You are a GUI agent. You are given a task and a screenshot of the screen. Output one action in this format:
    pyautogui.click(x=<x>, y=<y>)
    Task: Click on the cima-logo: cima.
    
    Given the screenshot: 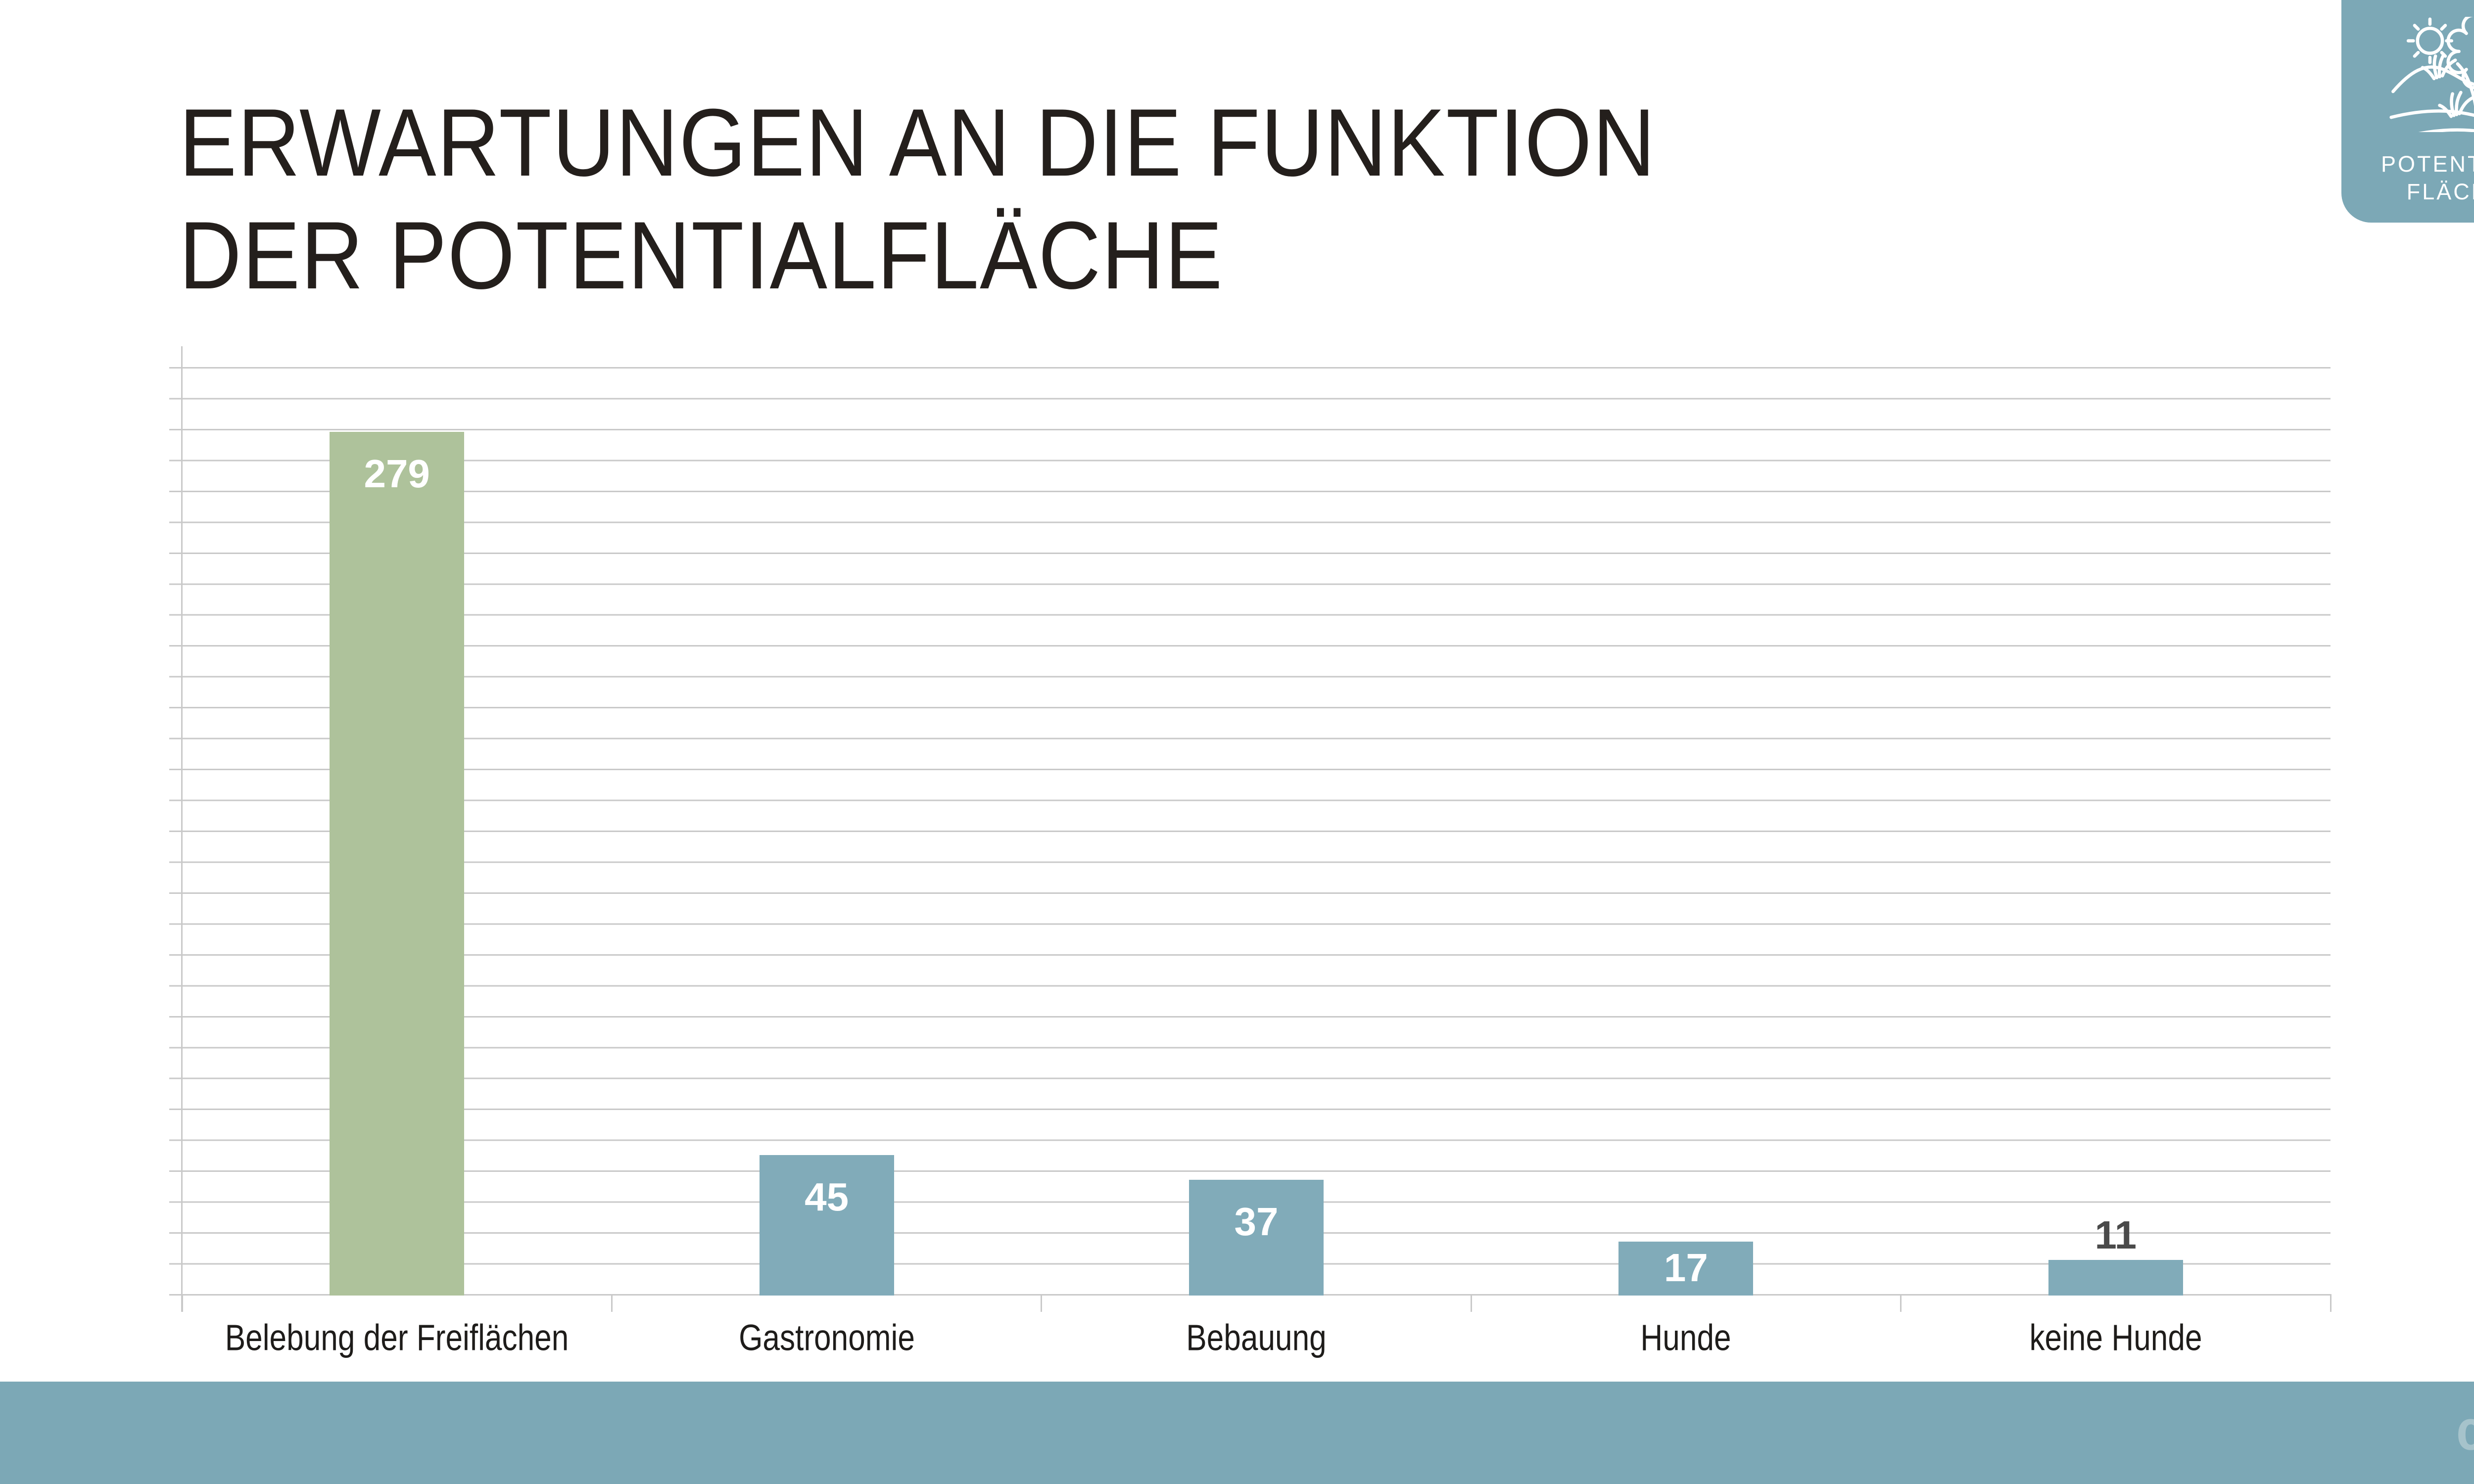 What is the action you would take?
    pyautogui.click(x=2465, y=1430)
    